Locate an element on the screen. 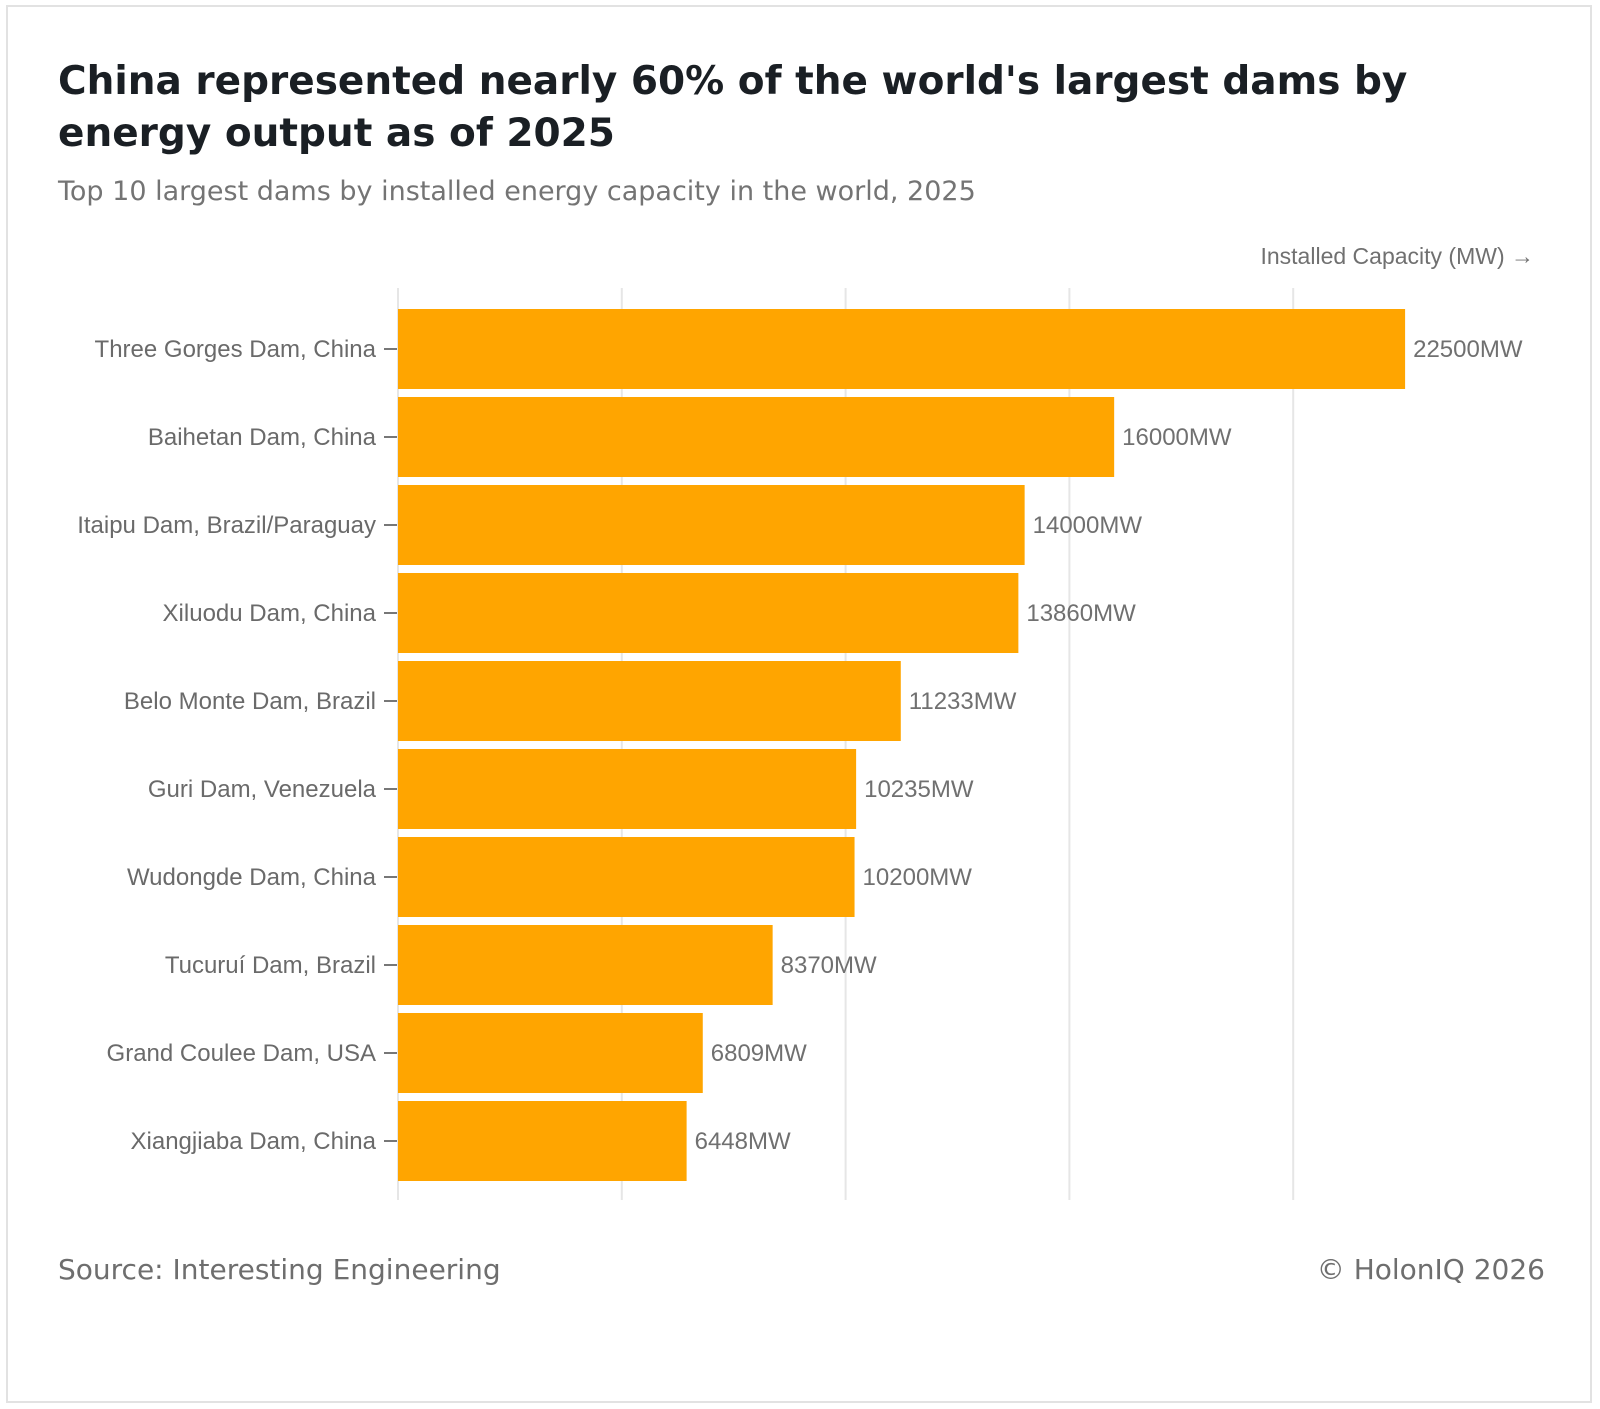  category-label: Three Gorges Dam, China is located at coordinates (236, 349).